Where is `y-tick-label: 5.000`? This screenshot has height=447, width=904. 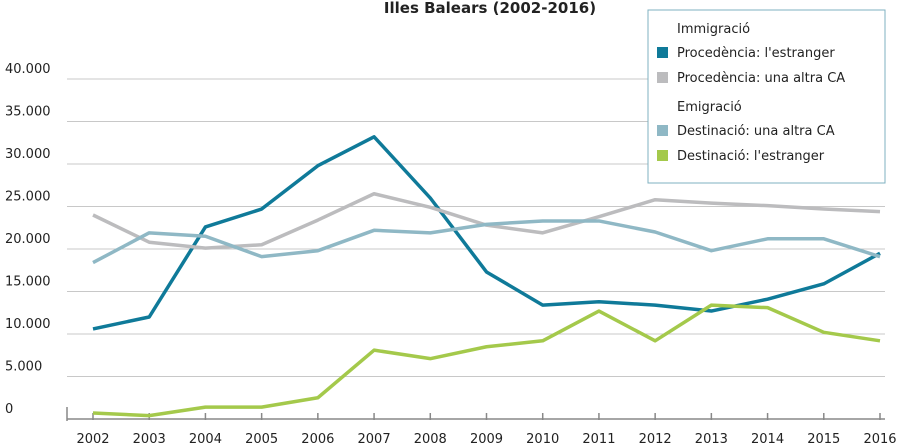
y-tick-label: 5.000 is located at coordinates (23, 367).